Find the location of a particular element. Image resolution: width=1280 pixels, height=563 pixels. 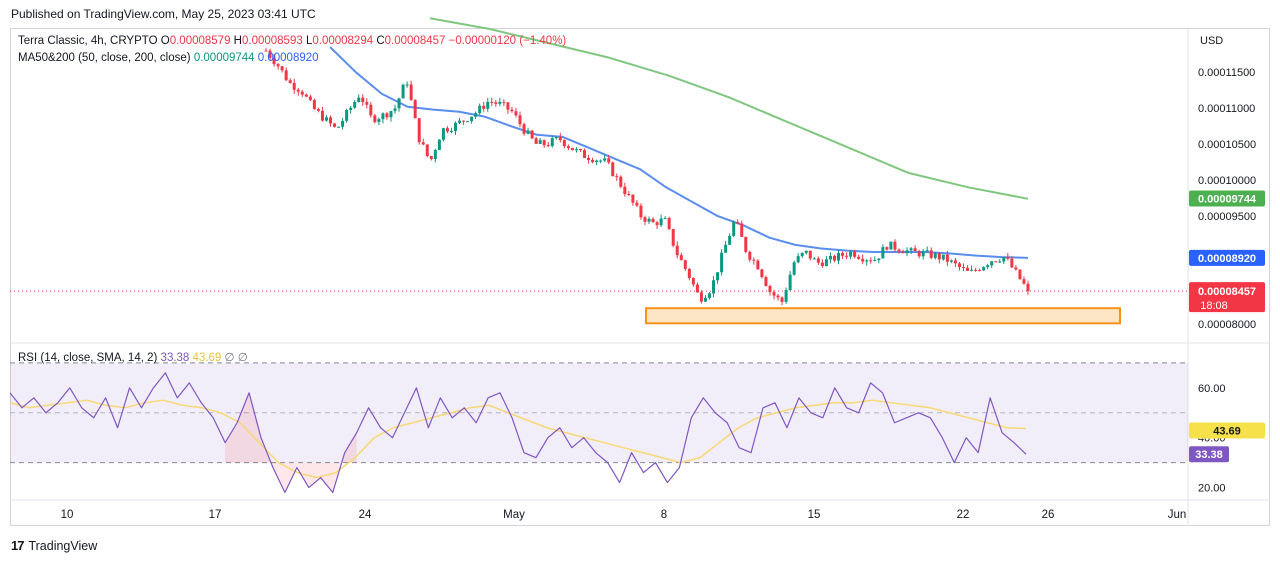

price-axis-tick: 0.00010000 is located at coordinates (1227, 181).